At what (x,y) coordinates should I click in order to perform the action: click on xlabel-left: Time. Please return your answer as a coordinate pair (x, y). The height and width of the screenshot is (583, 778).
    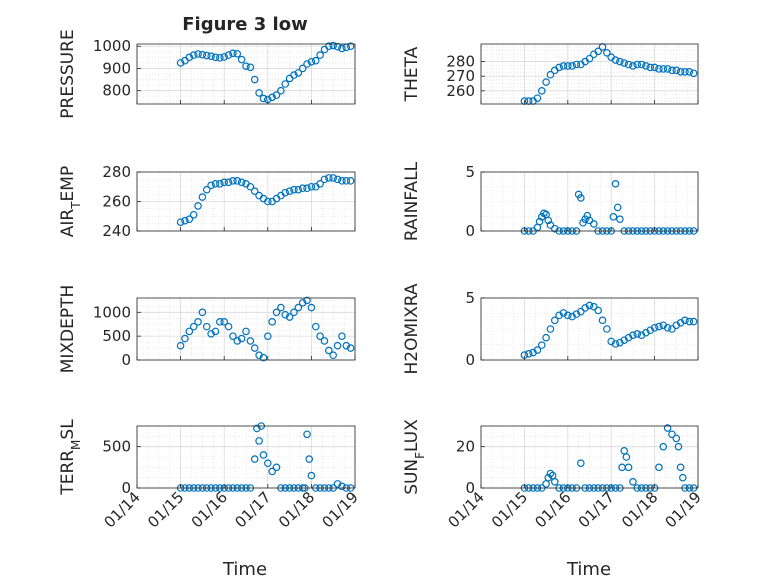
    Looking at the image, I should click on (244, 569).